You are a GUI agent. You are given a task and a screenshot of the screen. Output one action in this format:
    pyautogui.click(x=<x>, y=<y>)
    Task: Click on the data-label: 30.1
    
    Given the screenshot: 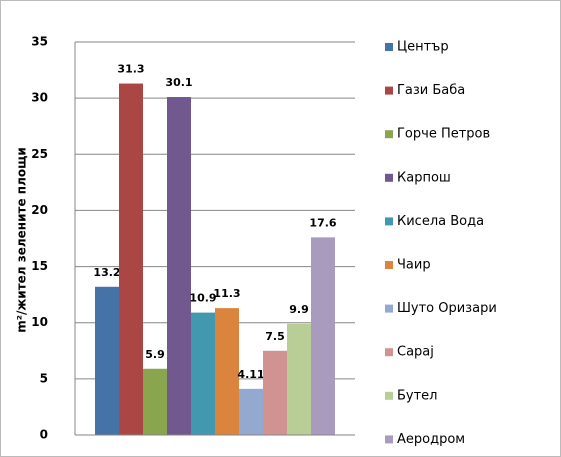 What is the action you would take?
    pyautogui.click(x=178, y=82)
    